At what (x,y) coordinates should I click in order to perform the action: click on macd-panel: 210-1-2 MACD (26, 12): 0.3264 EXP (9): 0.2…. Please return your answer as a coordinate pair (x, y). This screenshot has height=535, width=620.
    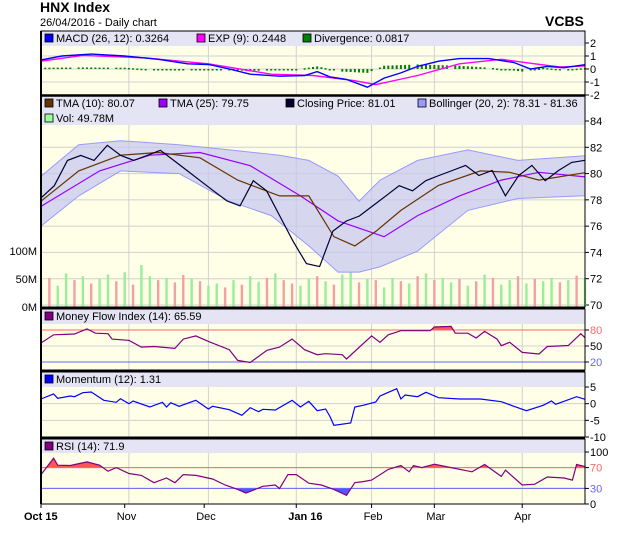
    Looking at the image, I should click on (320, 66).